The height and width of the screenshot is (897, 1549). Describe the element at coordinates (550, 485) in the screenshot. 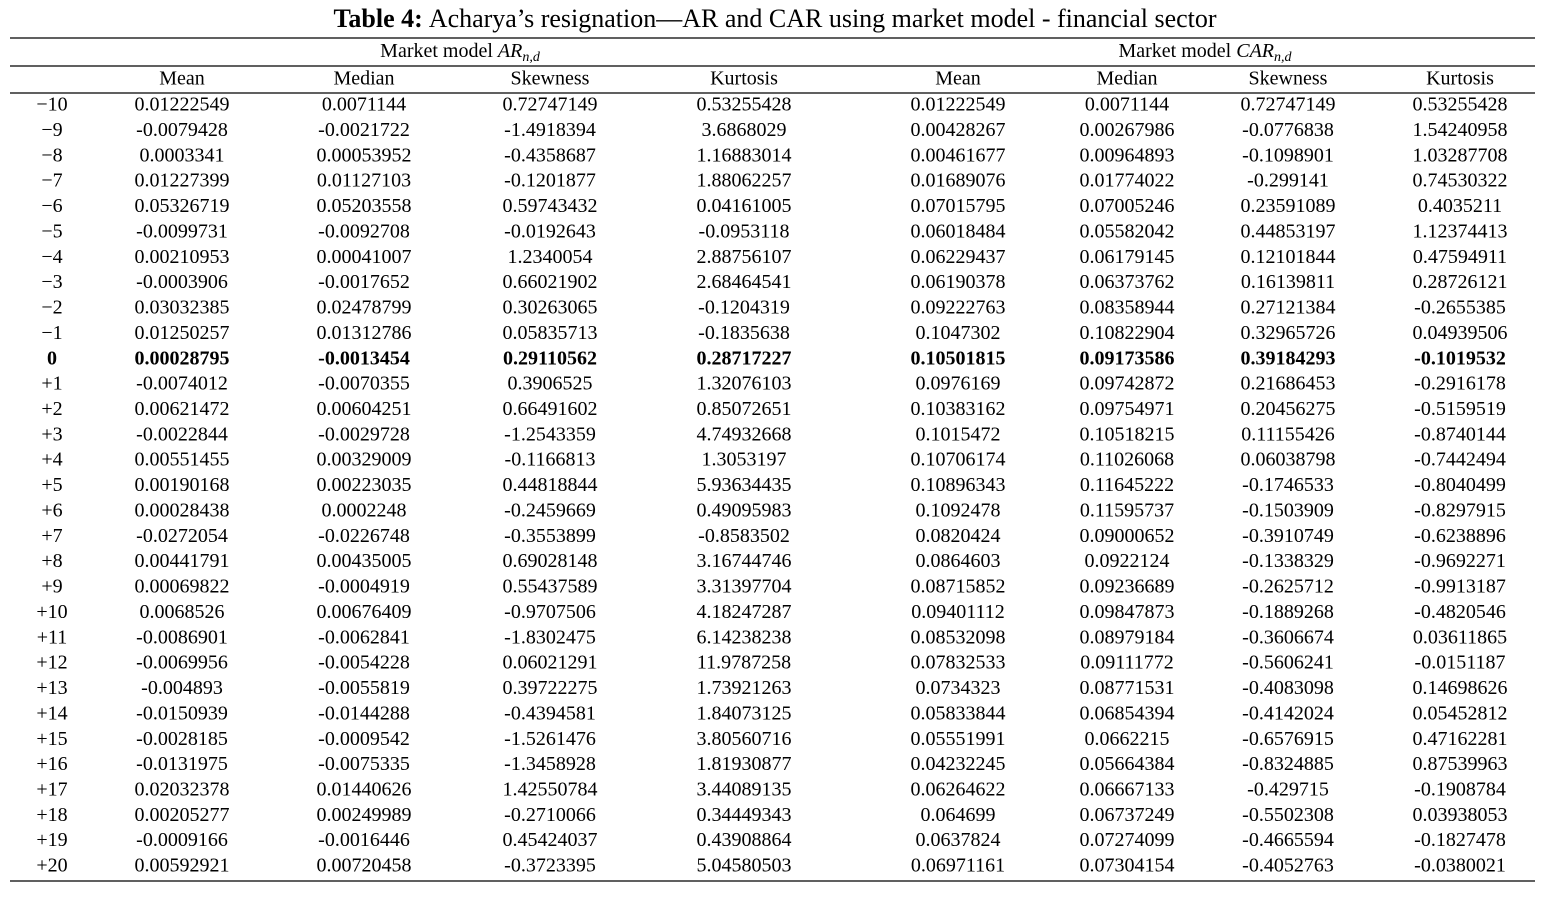

I see `cell: 0.44818844` at that location.